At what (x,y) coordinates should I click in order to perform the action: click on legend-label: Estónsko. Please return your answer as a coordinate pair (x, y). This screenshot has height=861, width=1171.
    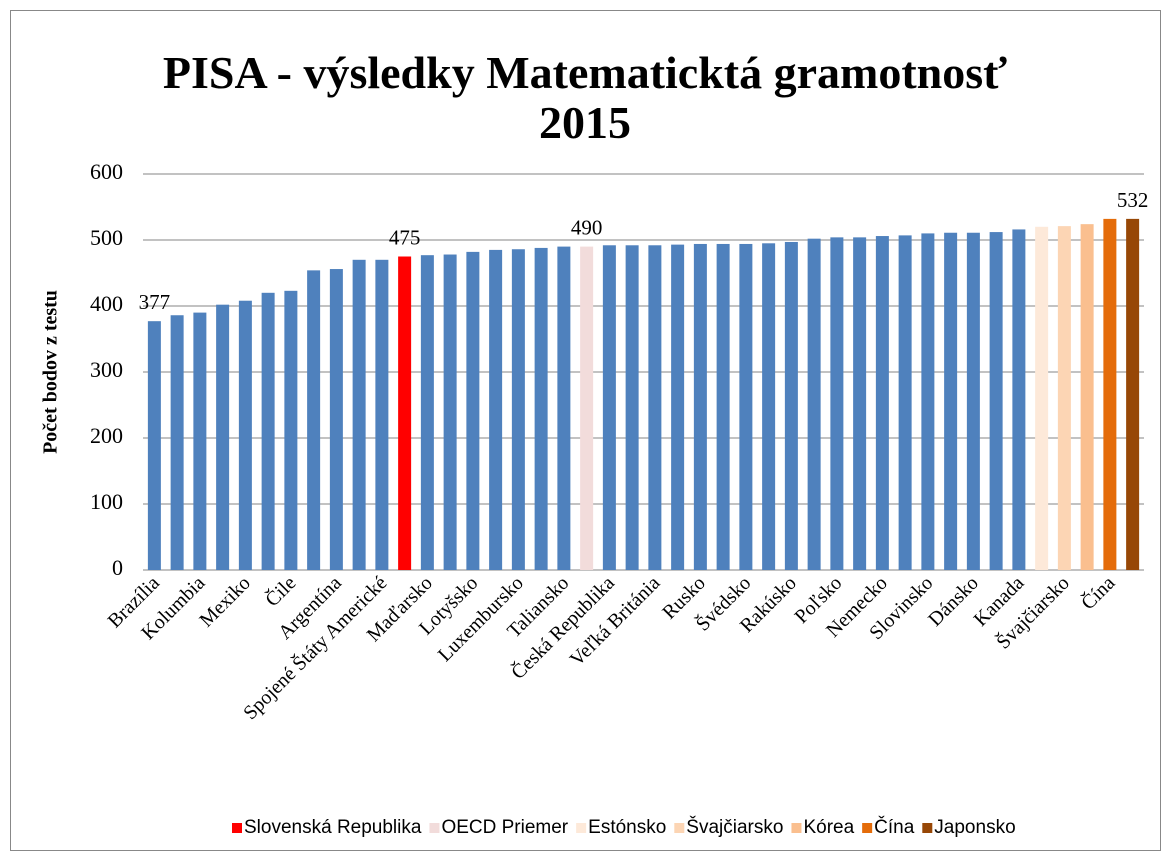
    Looking at the image, I should click on (627, 827).